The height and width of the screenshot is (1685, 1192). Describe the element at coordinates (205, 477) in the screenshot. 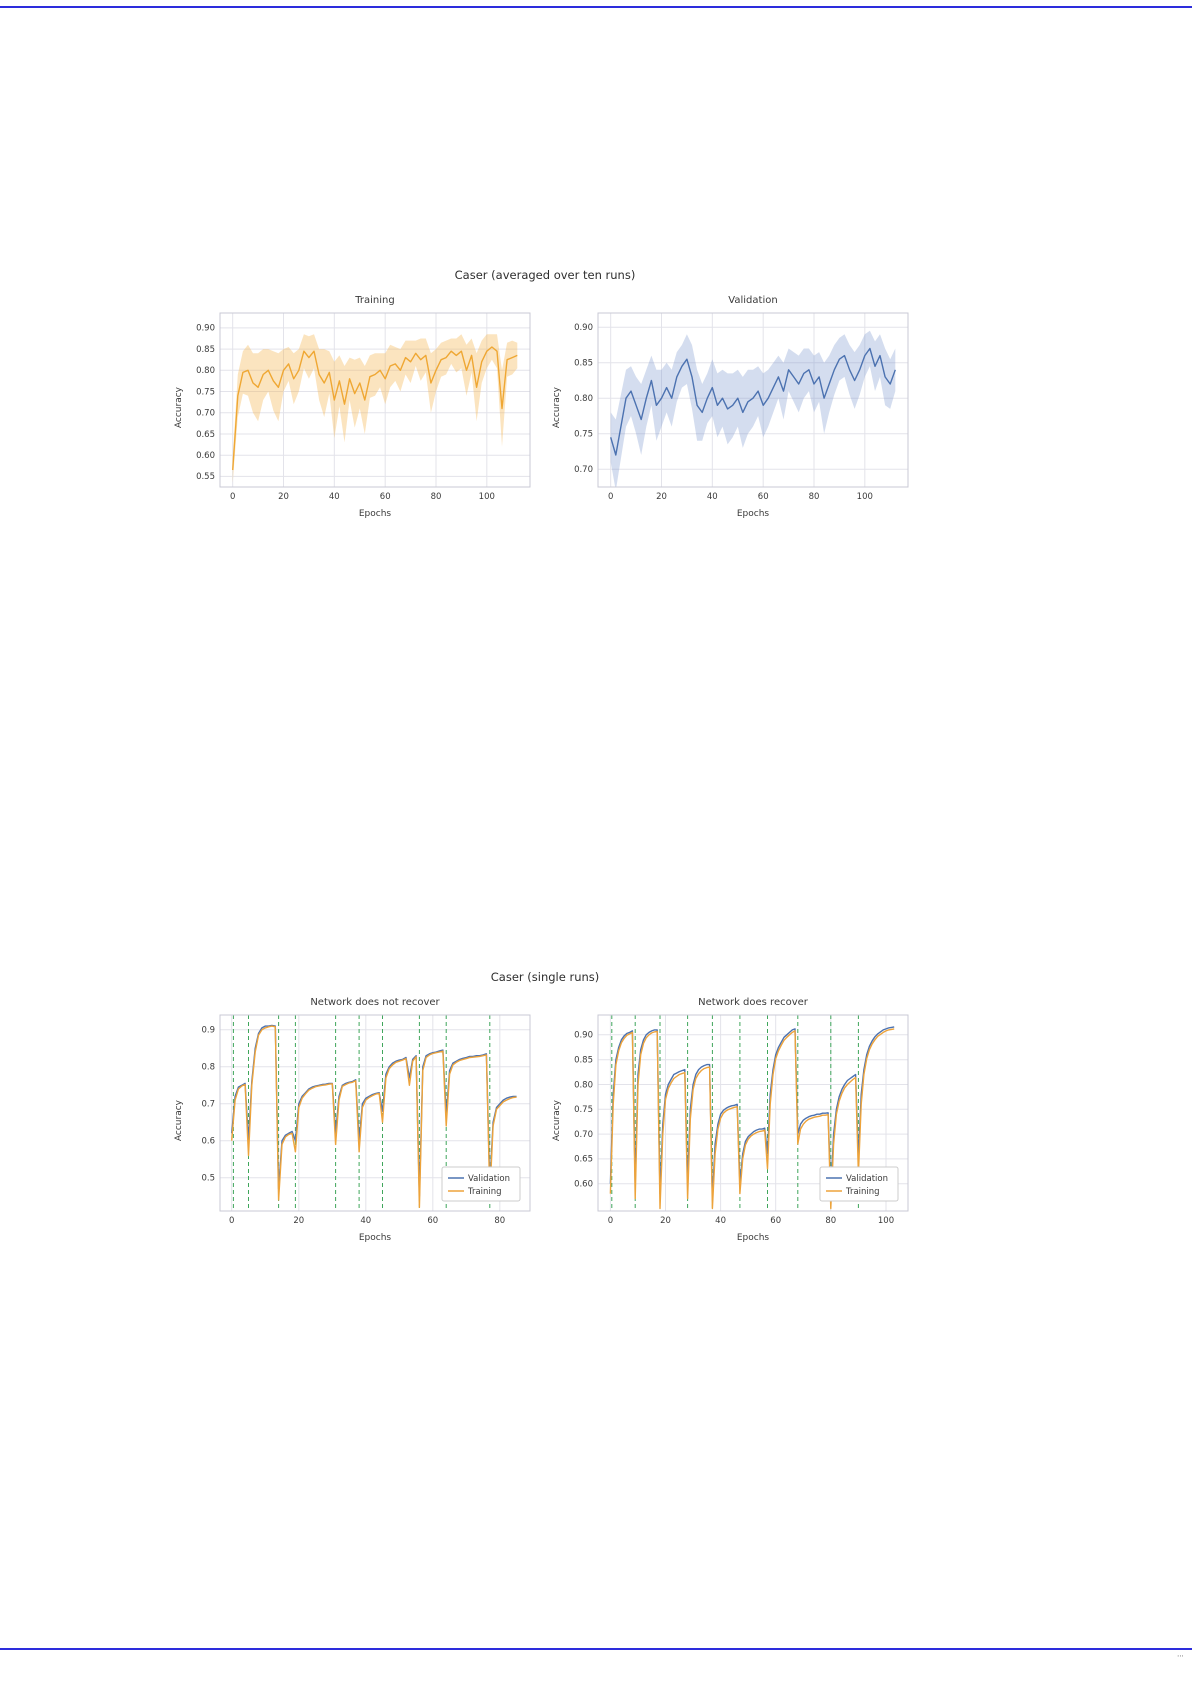

I see `svg-text: 0.55` at that location.